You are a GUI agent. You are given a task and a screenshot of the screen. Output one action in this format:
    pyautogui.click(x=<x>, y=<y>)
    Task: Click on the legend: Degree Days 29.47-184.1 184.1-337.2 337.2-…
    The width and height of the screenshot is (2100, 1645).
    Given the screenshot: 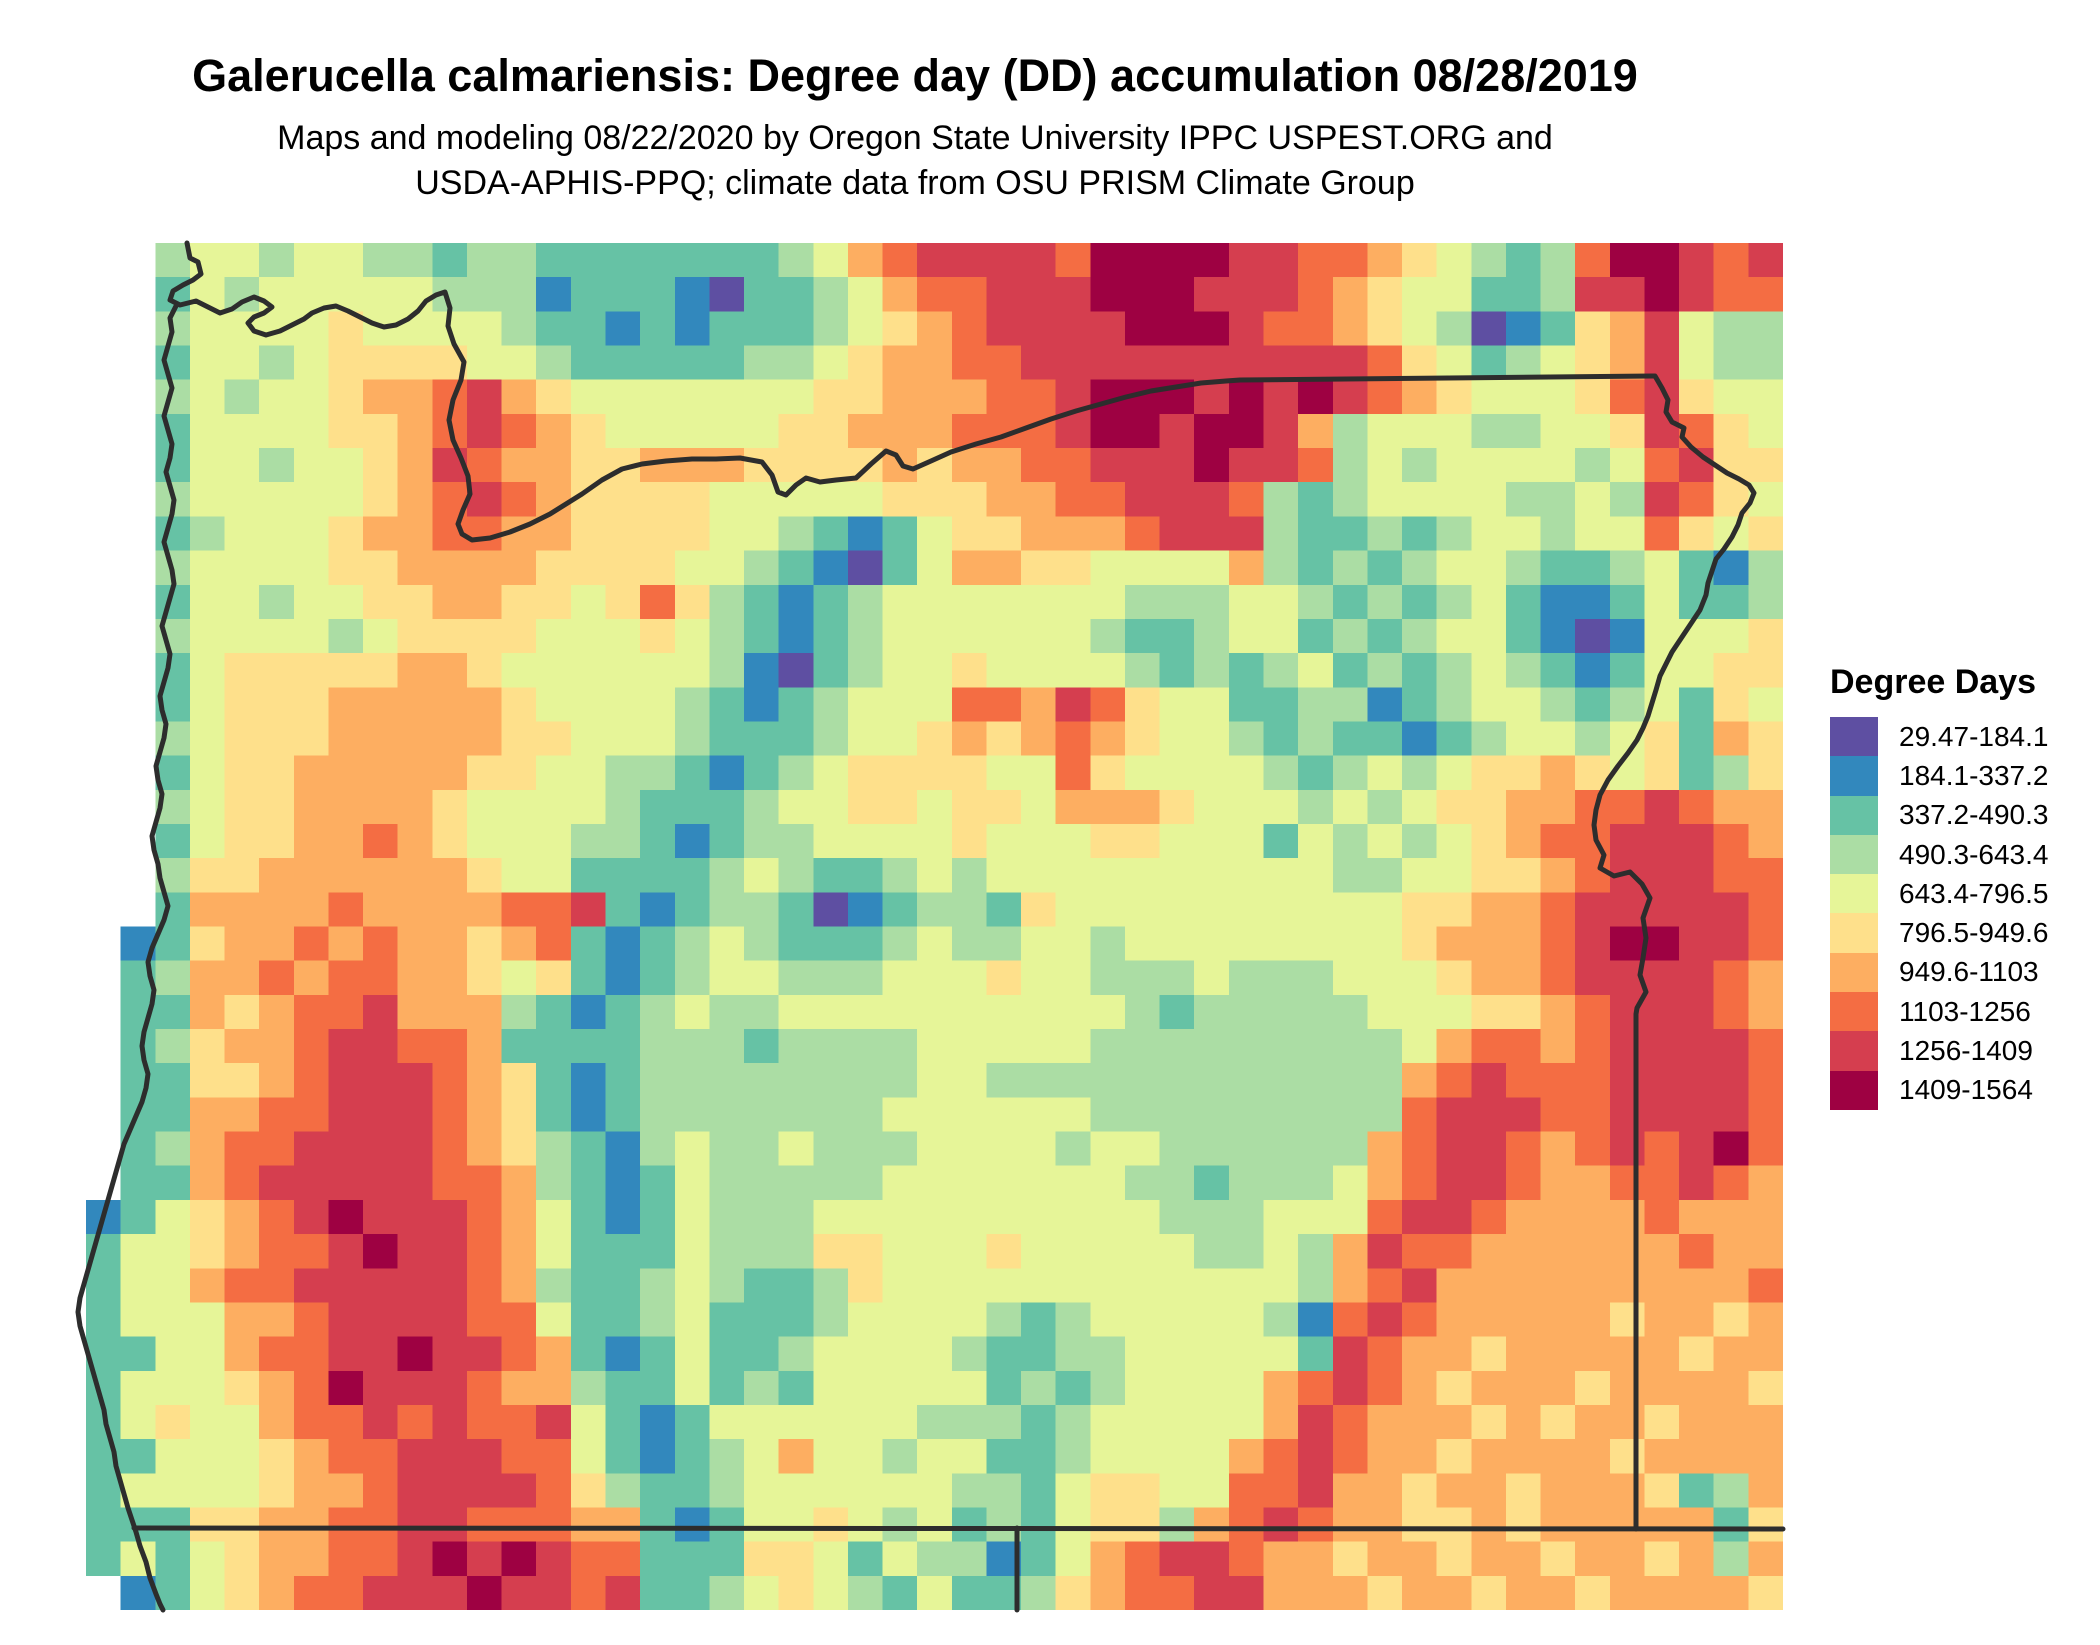 What is the action you would take?
    pyautogui.click(x=1939, y=886)
    